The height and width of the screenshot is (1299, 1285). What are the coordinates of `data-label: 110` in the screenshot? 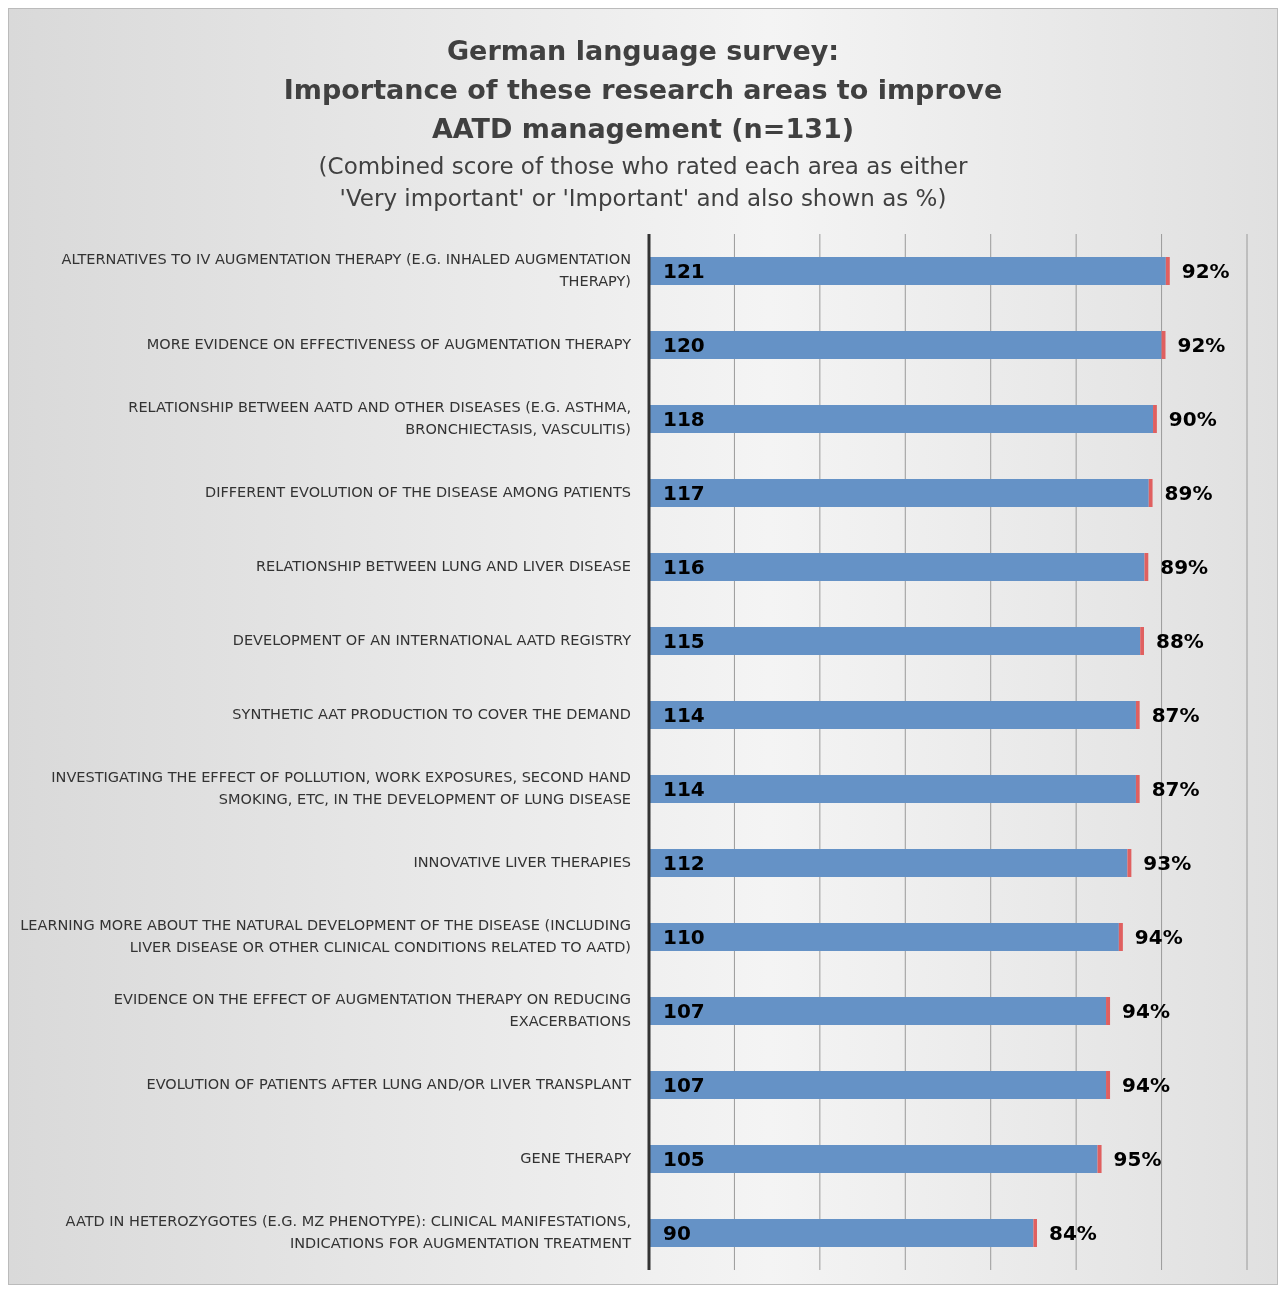 It's located at (684, 937).